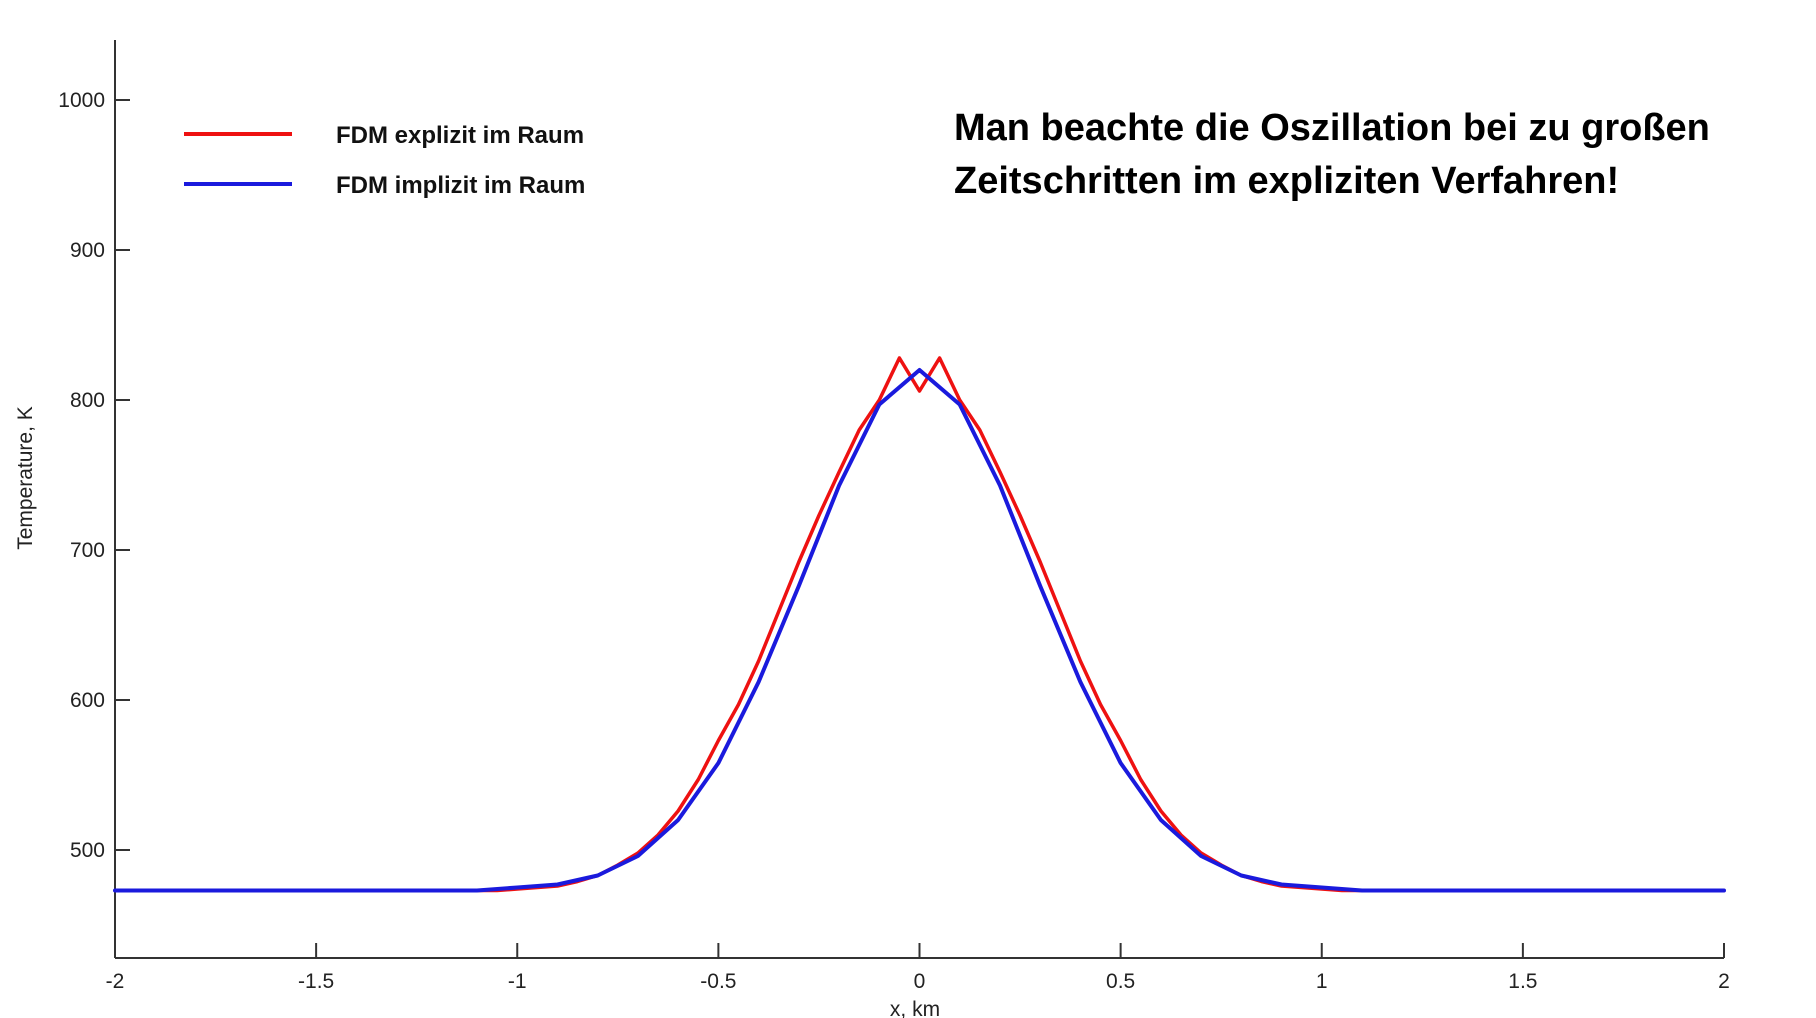  Describe the element at coordinates (918, 968) in the screenshot. I see `x-axis-ticks: -2 -1.5 -1 -0.5 0 0.5 1 1.5 2` at that location.